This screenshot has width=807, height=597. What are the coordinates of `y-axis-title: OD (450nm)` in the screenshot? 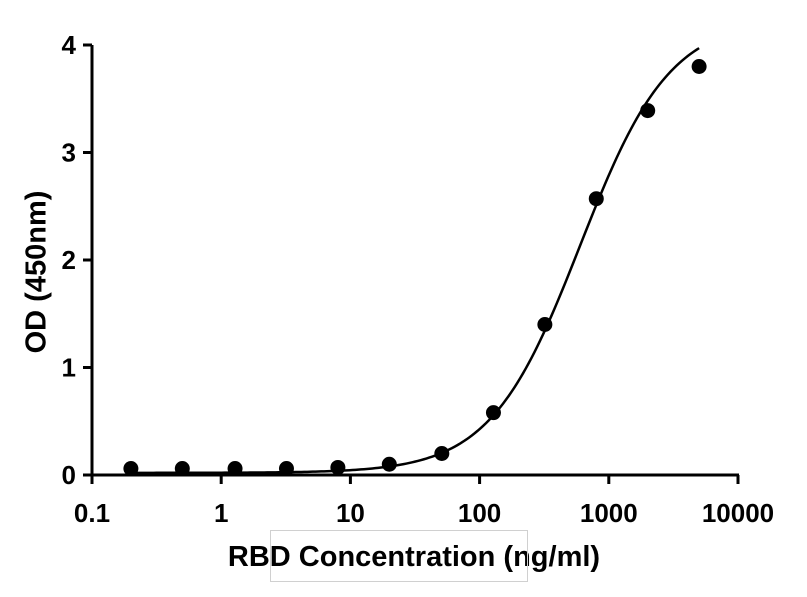 It's located at (37, 272).